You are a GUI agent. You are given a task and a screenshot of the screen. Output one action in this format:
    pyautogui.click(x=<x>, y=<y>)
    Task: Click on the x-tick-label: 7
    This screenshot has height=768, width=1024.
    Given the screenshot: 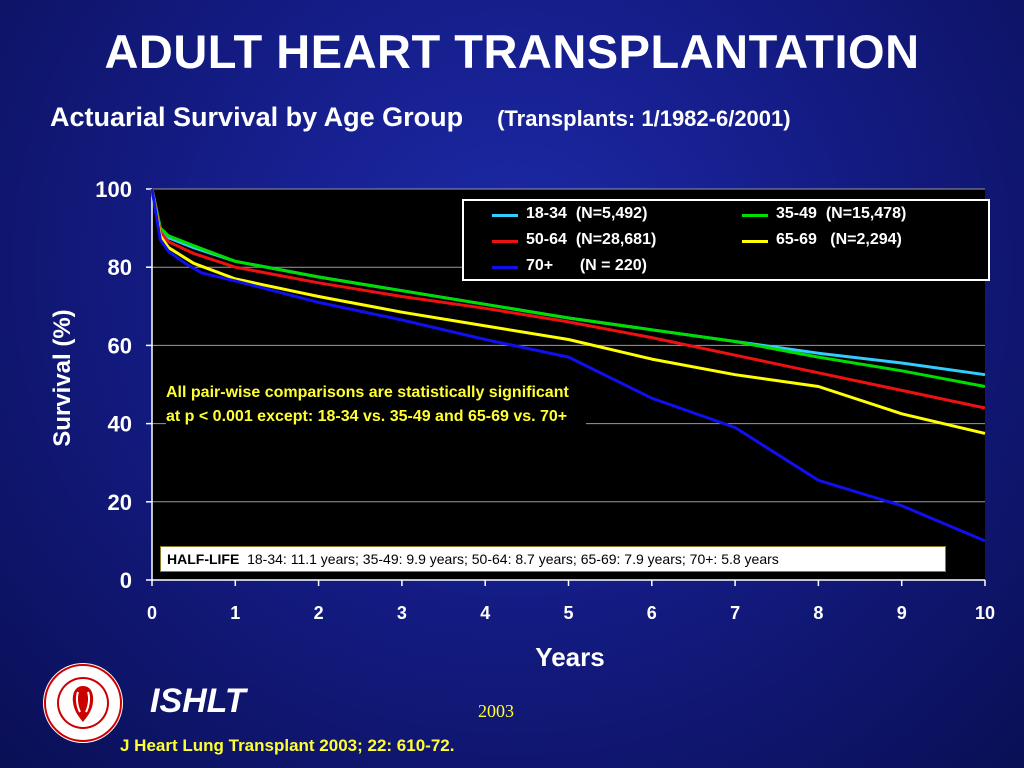 What is the action you would take?
    pyautogui.click(x=735, y=613)
    